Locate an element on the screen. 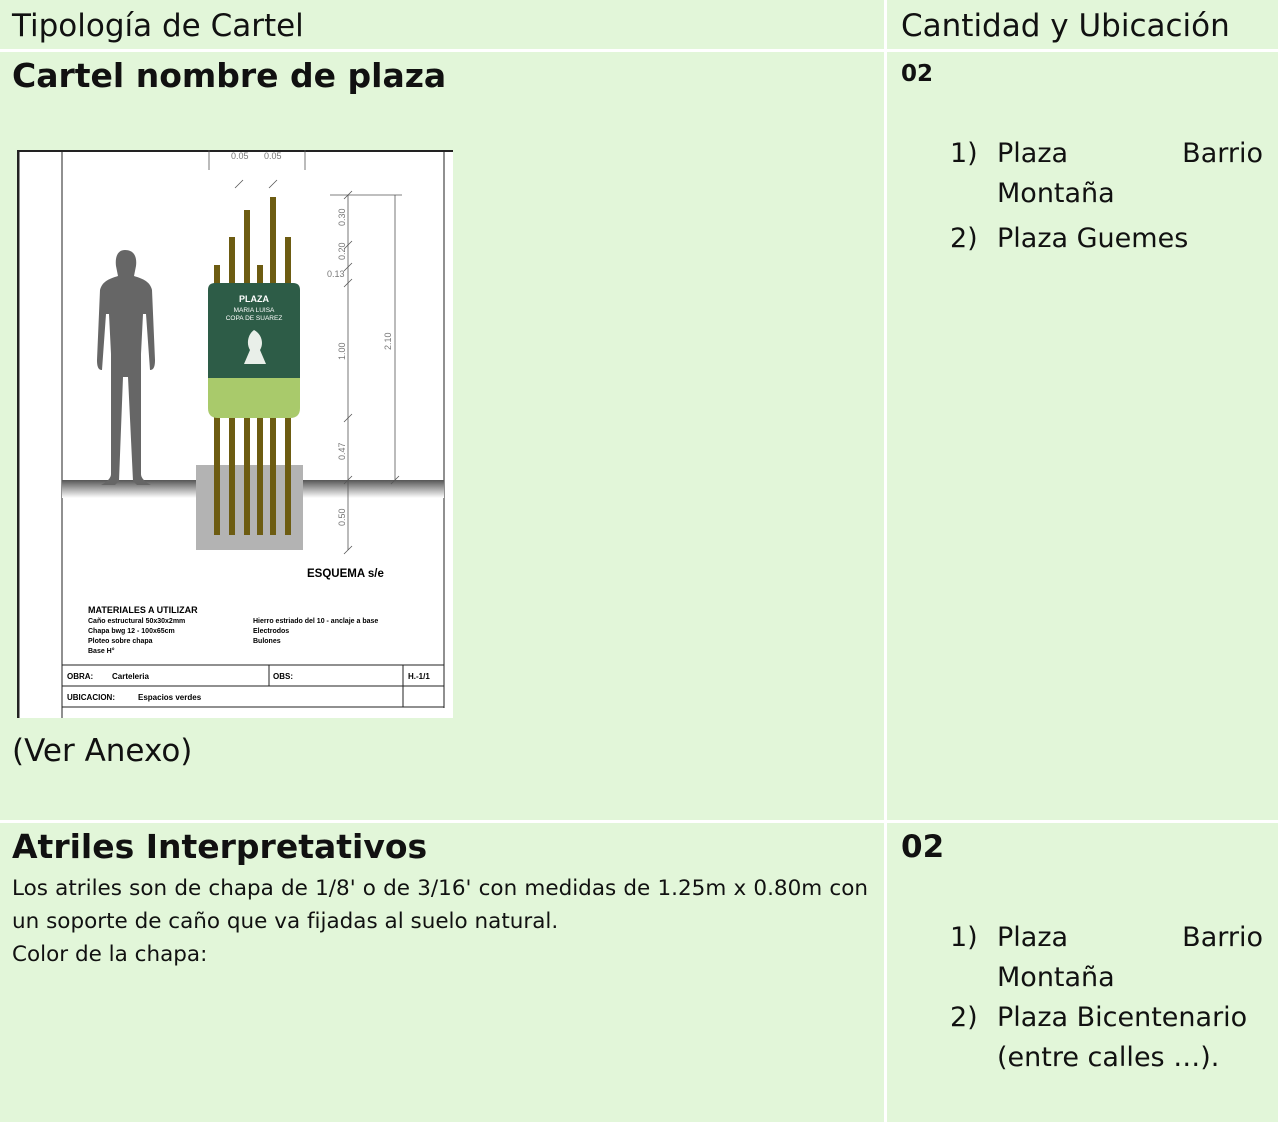  title-block is located at coordinates (253, 686).